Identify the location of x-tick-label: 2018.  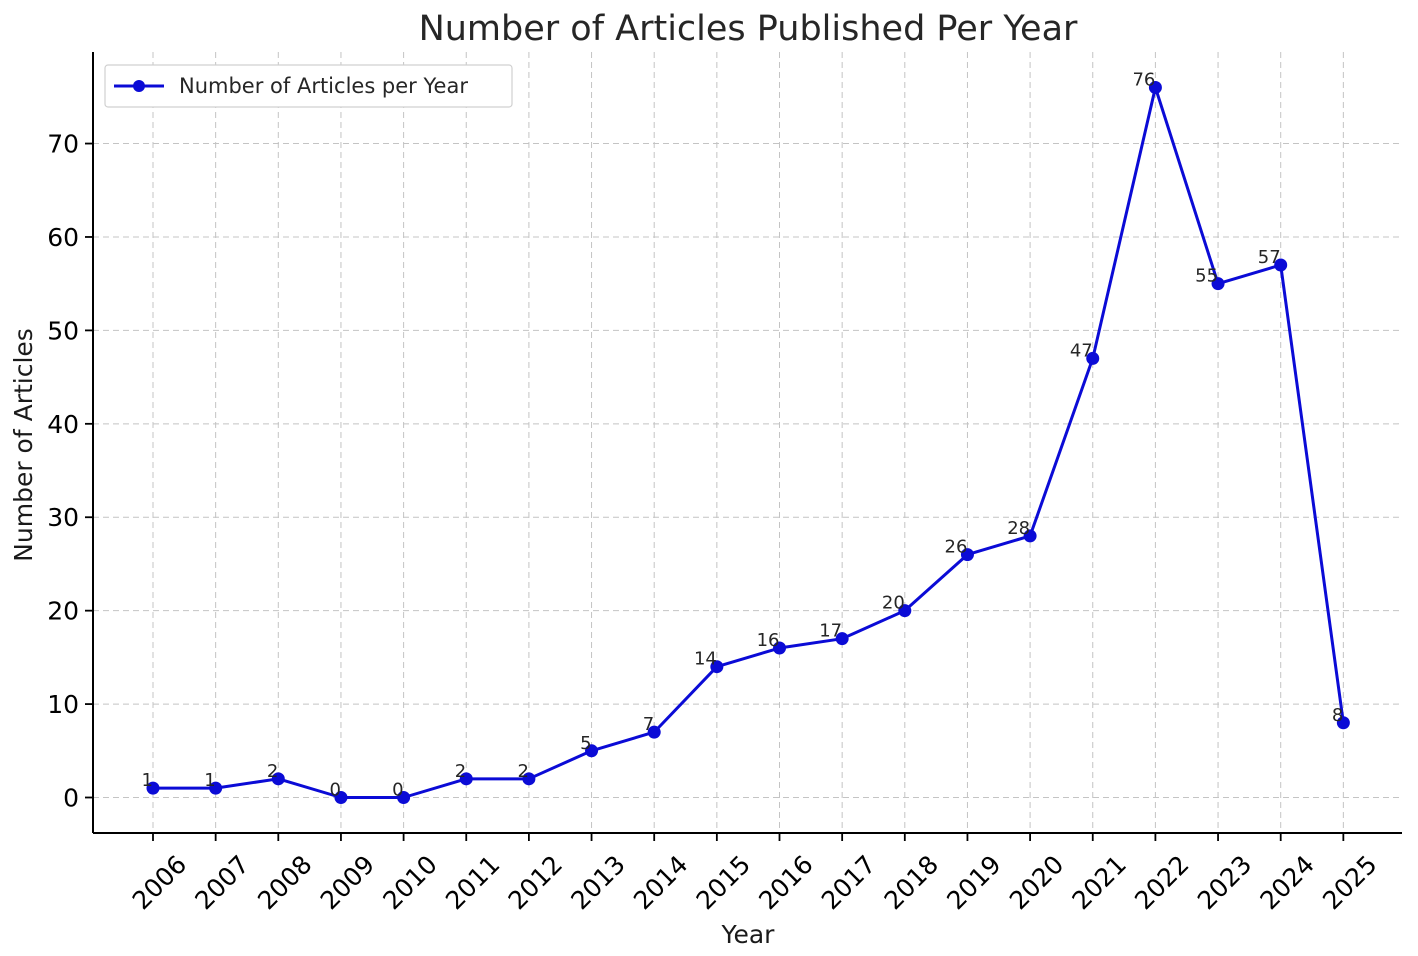
(911, 882).